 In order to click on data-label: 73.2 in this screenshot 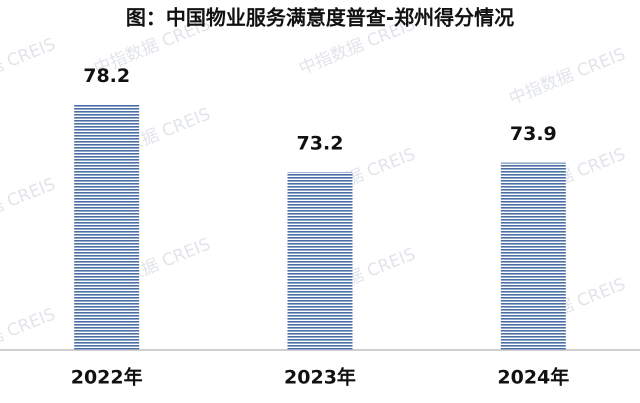, I will do `click(320, 144)`.